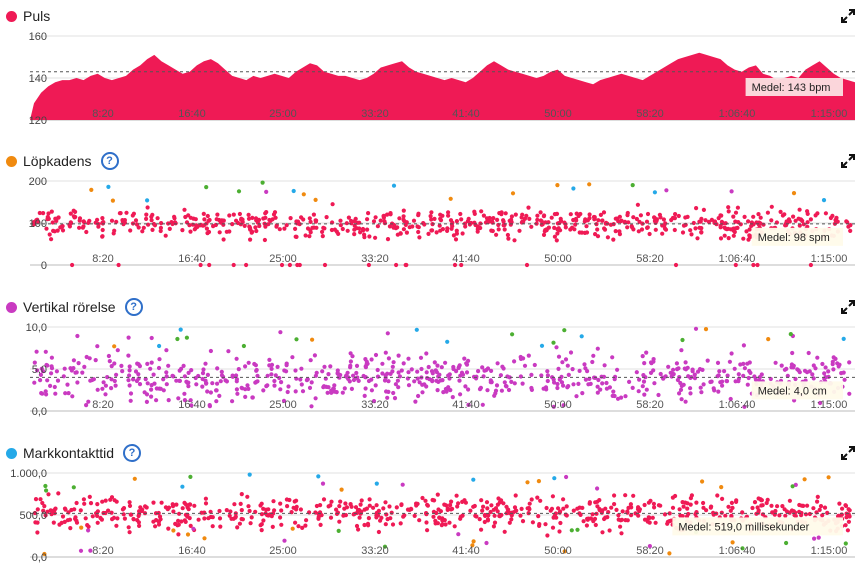 The image size is (867, 567). I want to click on x-tick-label: 16:40, so click(192, 551).